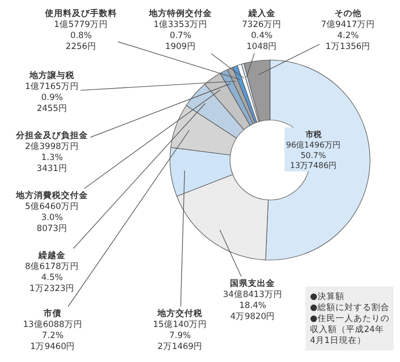 The image size is (400, 362). What do you see at coordinates (180, 335) in the screenshot?
I see `data-label: 15億140万円 7.9% 2万1469円` at bounding box center [180, 335].